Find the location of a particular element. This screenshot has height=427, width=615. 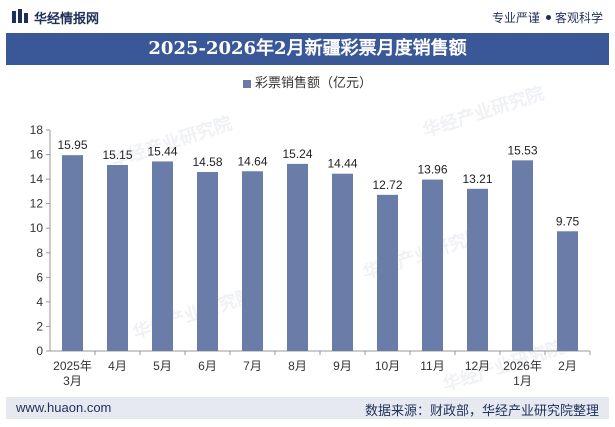

data-label: 12.72 is located at coordinates (387, 185).